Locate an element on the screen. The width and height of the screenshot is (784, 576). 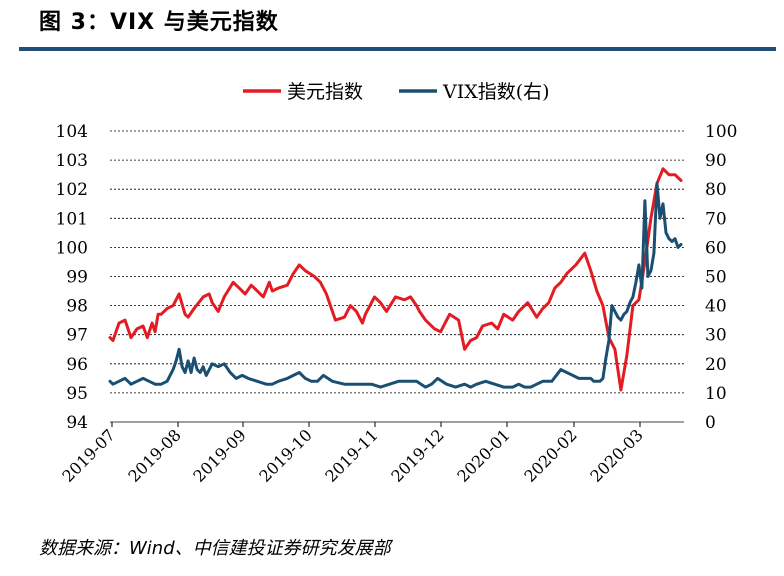
y-left-tick-label: 94 is located at coordinates (77, 423).